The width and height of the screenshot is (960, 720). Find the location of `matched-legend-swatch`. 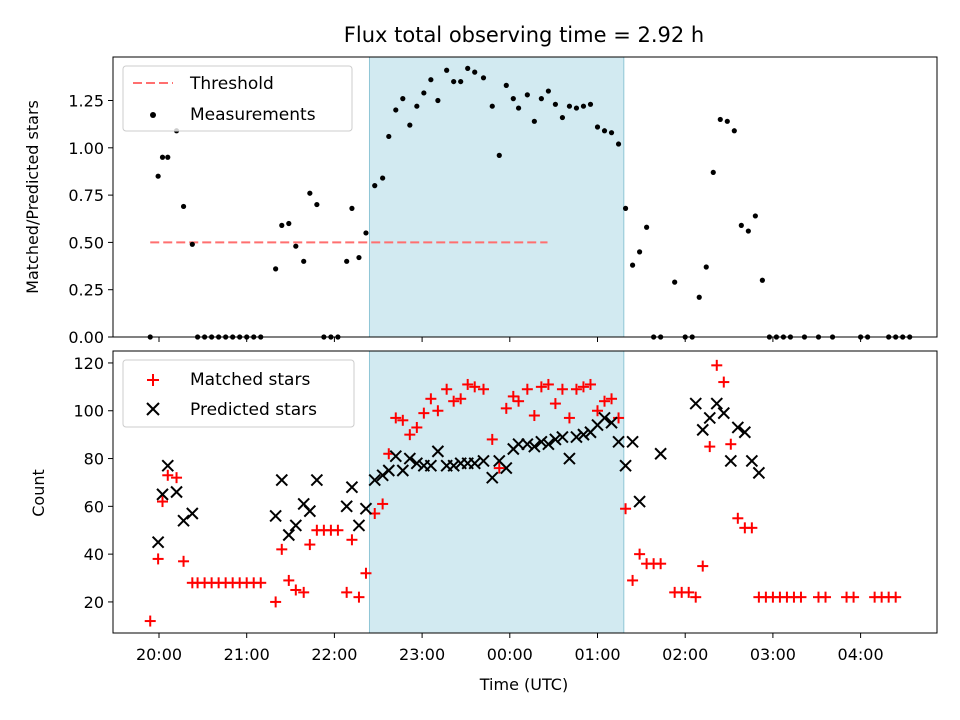

matched-legend-swatch is located at coordinates (153, 380).